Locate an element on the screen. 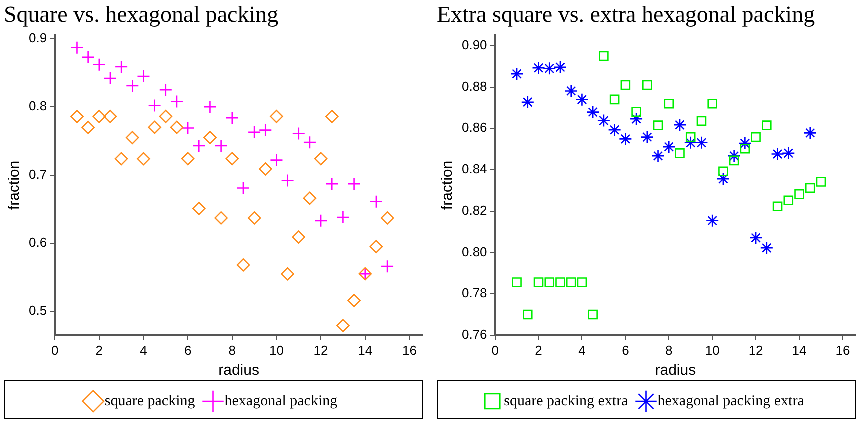 The height and width of the screenshot is (421, 867). y-tick-label: 0.9 is located at coordinates (38, 38).